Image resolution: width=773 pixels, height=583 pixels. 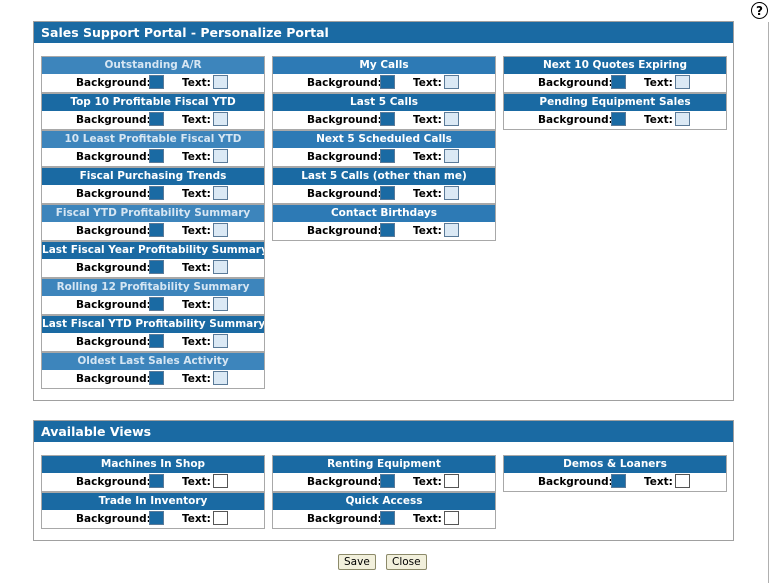 What do you see at coordinates (153, 361) in the screenshot?
I see `widget-title: Oldest Last Sales Activity` at bounding box center [153, 361].